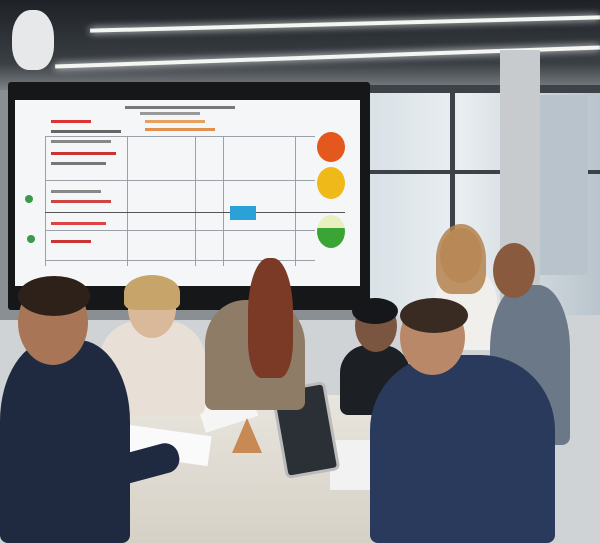 This screenshot has width=600, height=543. What do you see at coordinates (331, 147) in the screenshot?
I see `status-light-red` at bounding box center [331, 147].